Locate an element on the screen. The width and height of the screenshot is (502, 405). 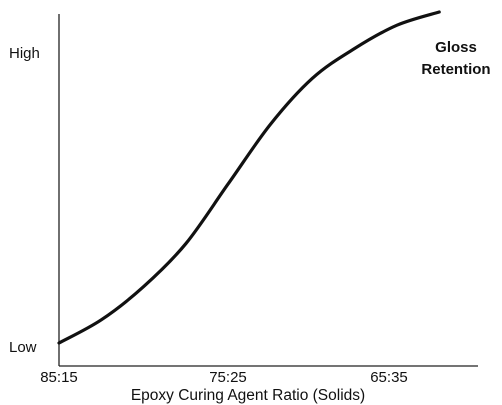
x-axis-label: Epoxy Curing Agent Ratio (Solids) is located at coordinates (248, 395).